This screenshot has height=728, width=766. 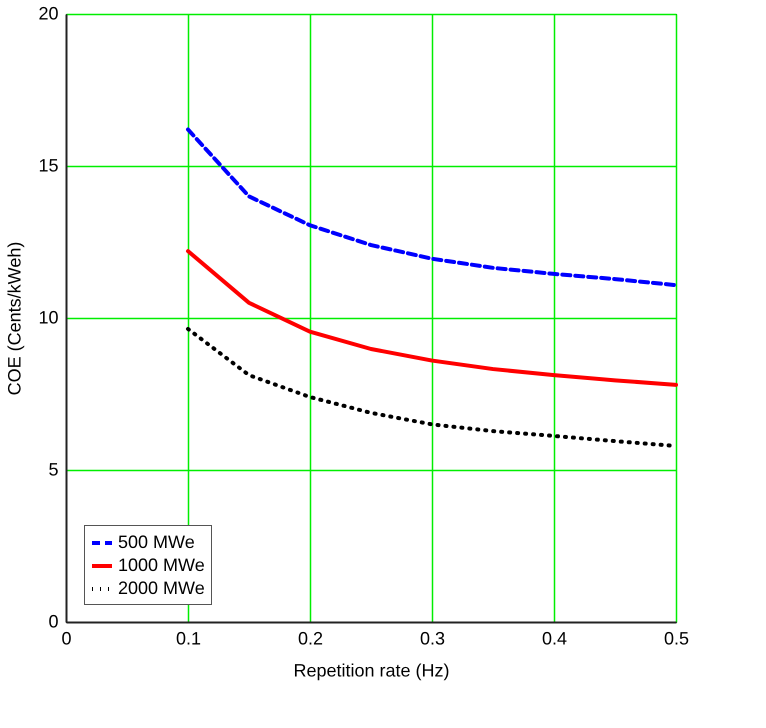 What do you see at coordinates (156, 542) in the screenshot?
I see `legend-label: 500 MWe` at bounding box center [156, 542].